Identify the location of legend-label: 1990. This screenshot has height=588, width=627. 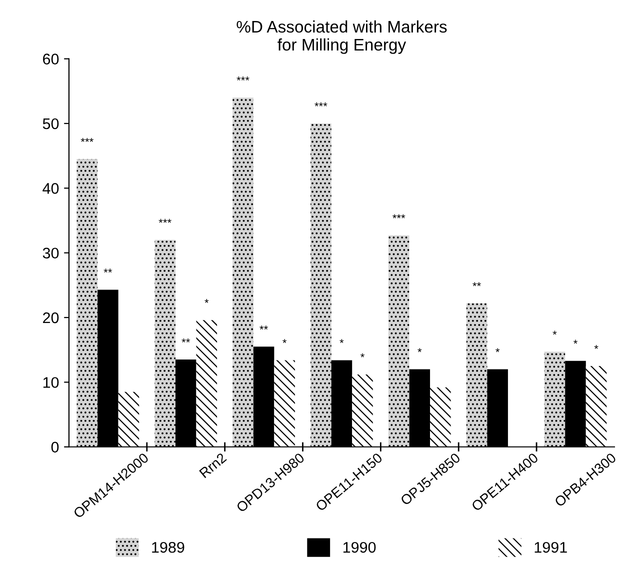
(359, 547).